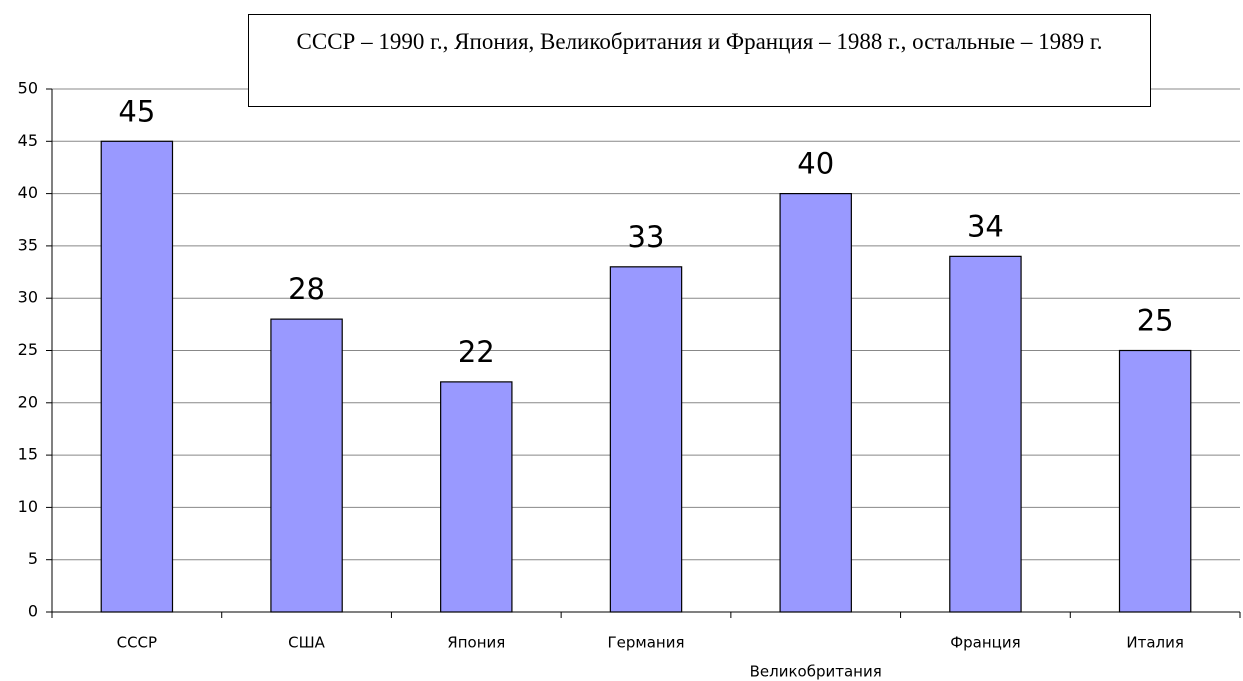 The width and height of the screenshot is (1243, 681). Describe the element at coordinates (28, 88) in the screenshot. I see `y-tick-label: 50` at that location.